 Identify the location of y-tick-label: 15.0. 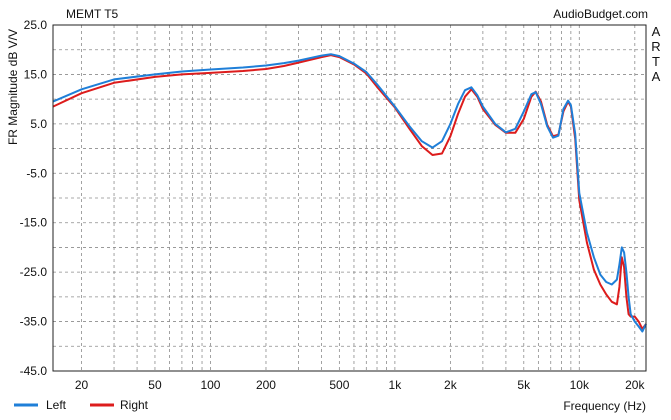
(36, 74).